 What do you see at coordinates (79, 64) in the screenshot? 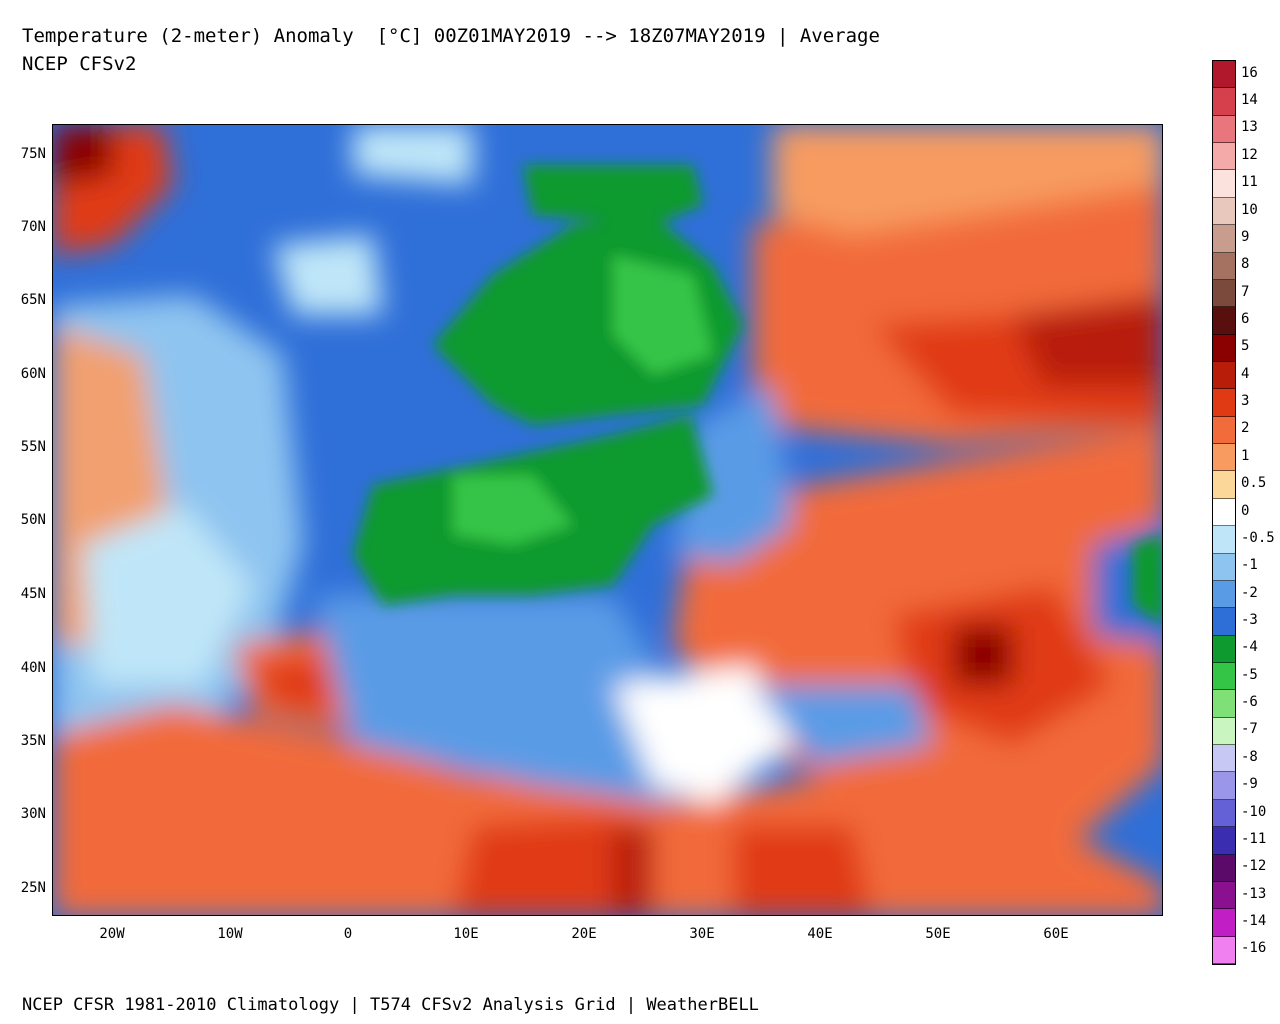
I see `model-subtitle: NCEP CFSv2` at bounding box center [79, 64].